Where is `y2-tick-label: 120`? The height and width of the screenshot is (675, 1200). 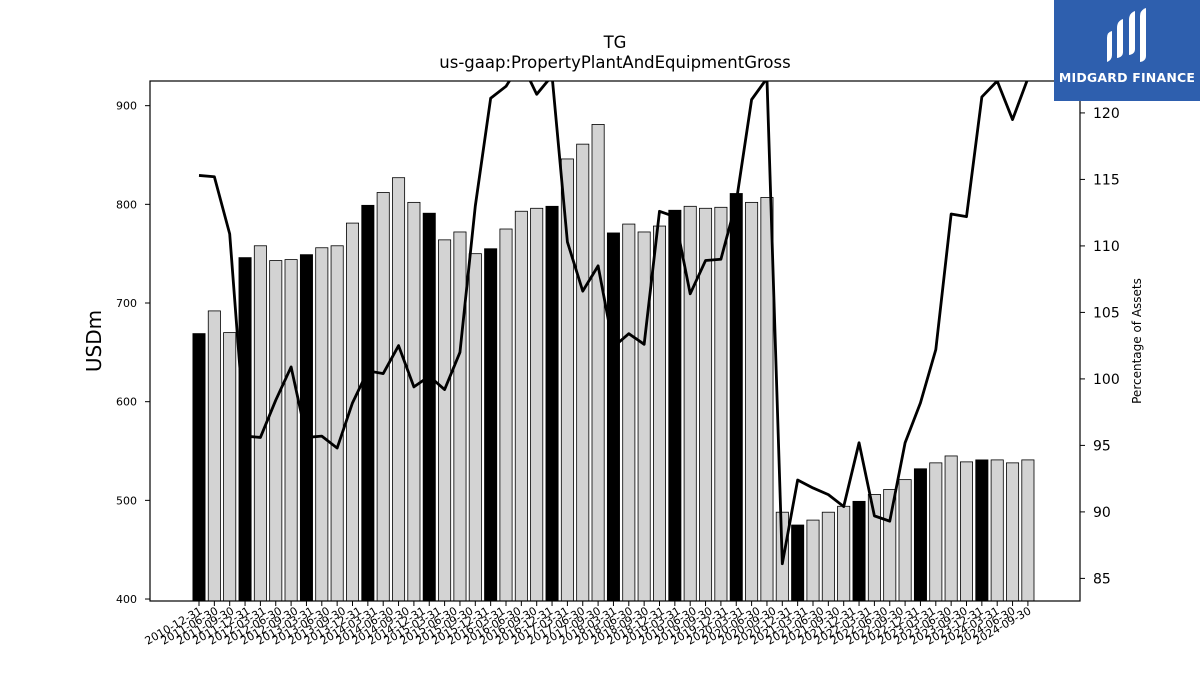
y2-tick-label: 120 is located at coordinates (1106, 114).